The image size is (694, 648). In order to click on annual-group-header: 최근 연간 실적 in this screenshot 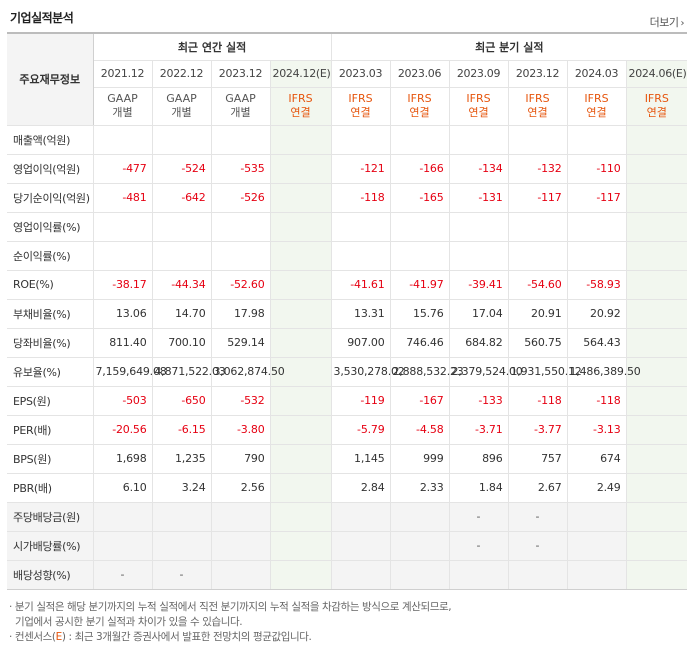, I will do `click(212, 47)`.